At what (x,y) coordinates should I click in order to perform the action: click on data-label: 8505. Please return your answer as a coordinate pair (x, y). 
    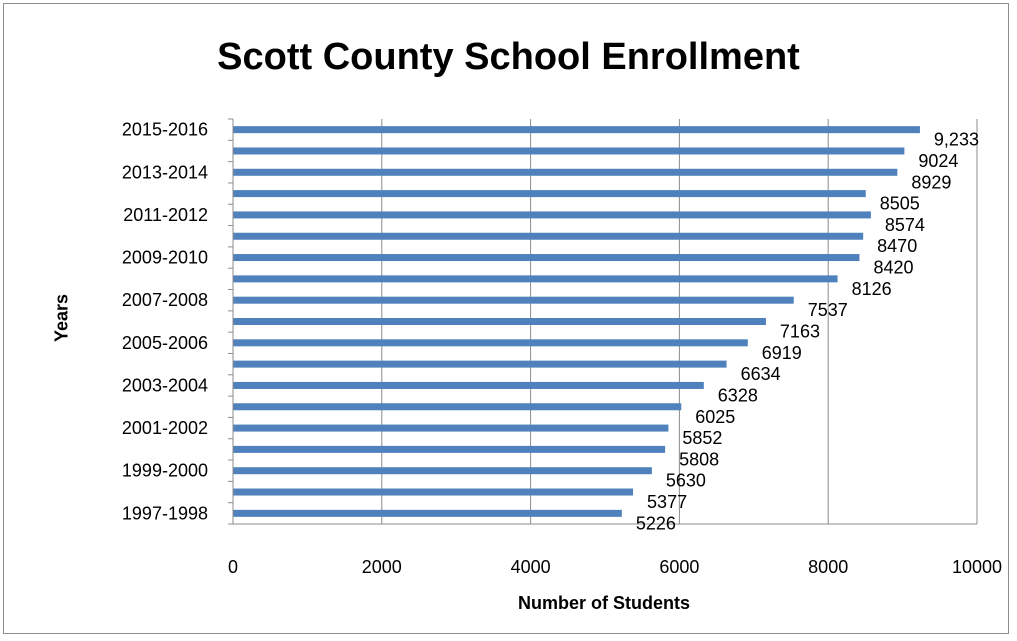
    Looking at the image, I should click on (900, 204).